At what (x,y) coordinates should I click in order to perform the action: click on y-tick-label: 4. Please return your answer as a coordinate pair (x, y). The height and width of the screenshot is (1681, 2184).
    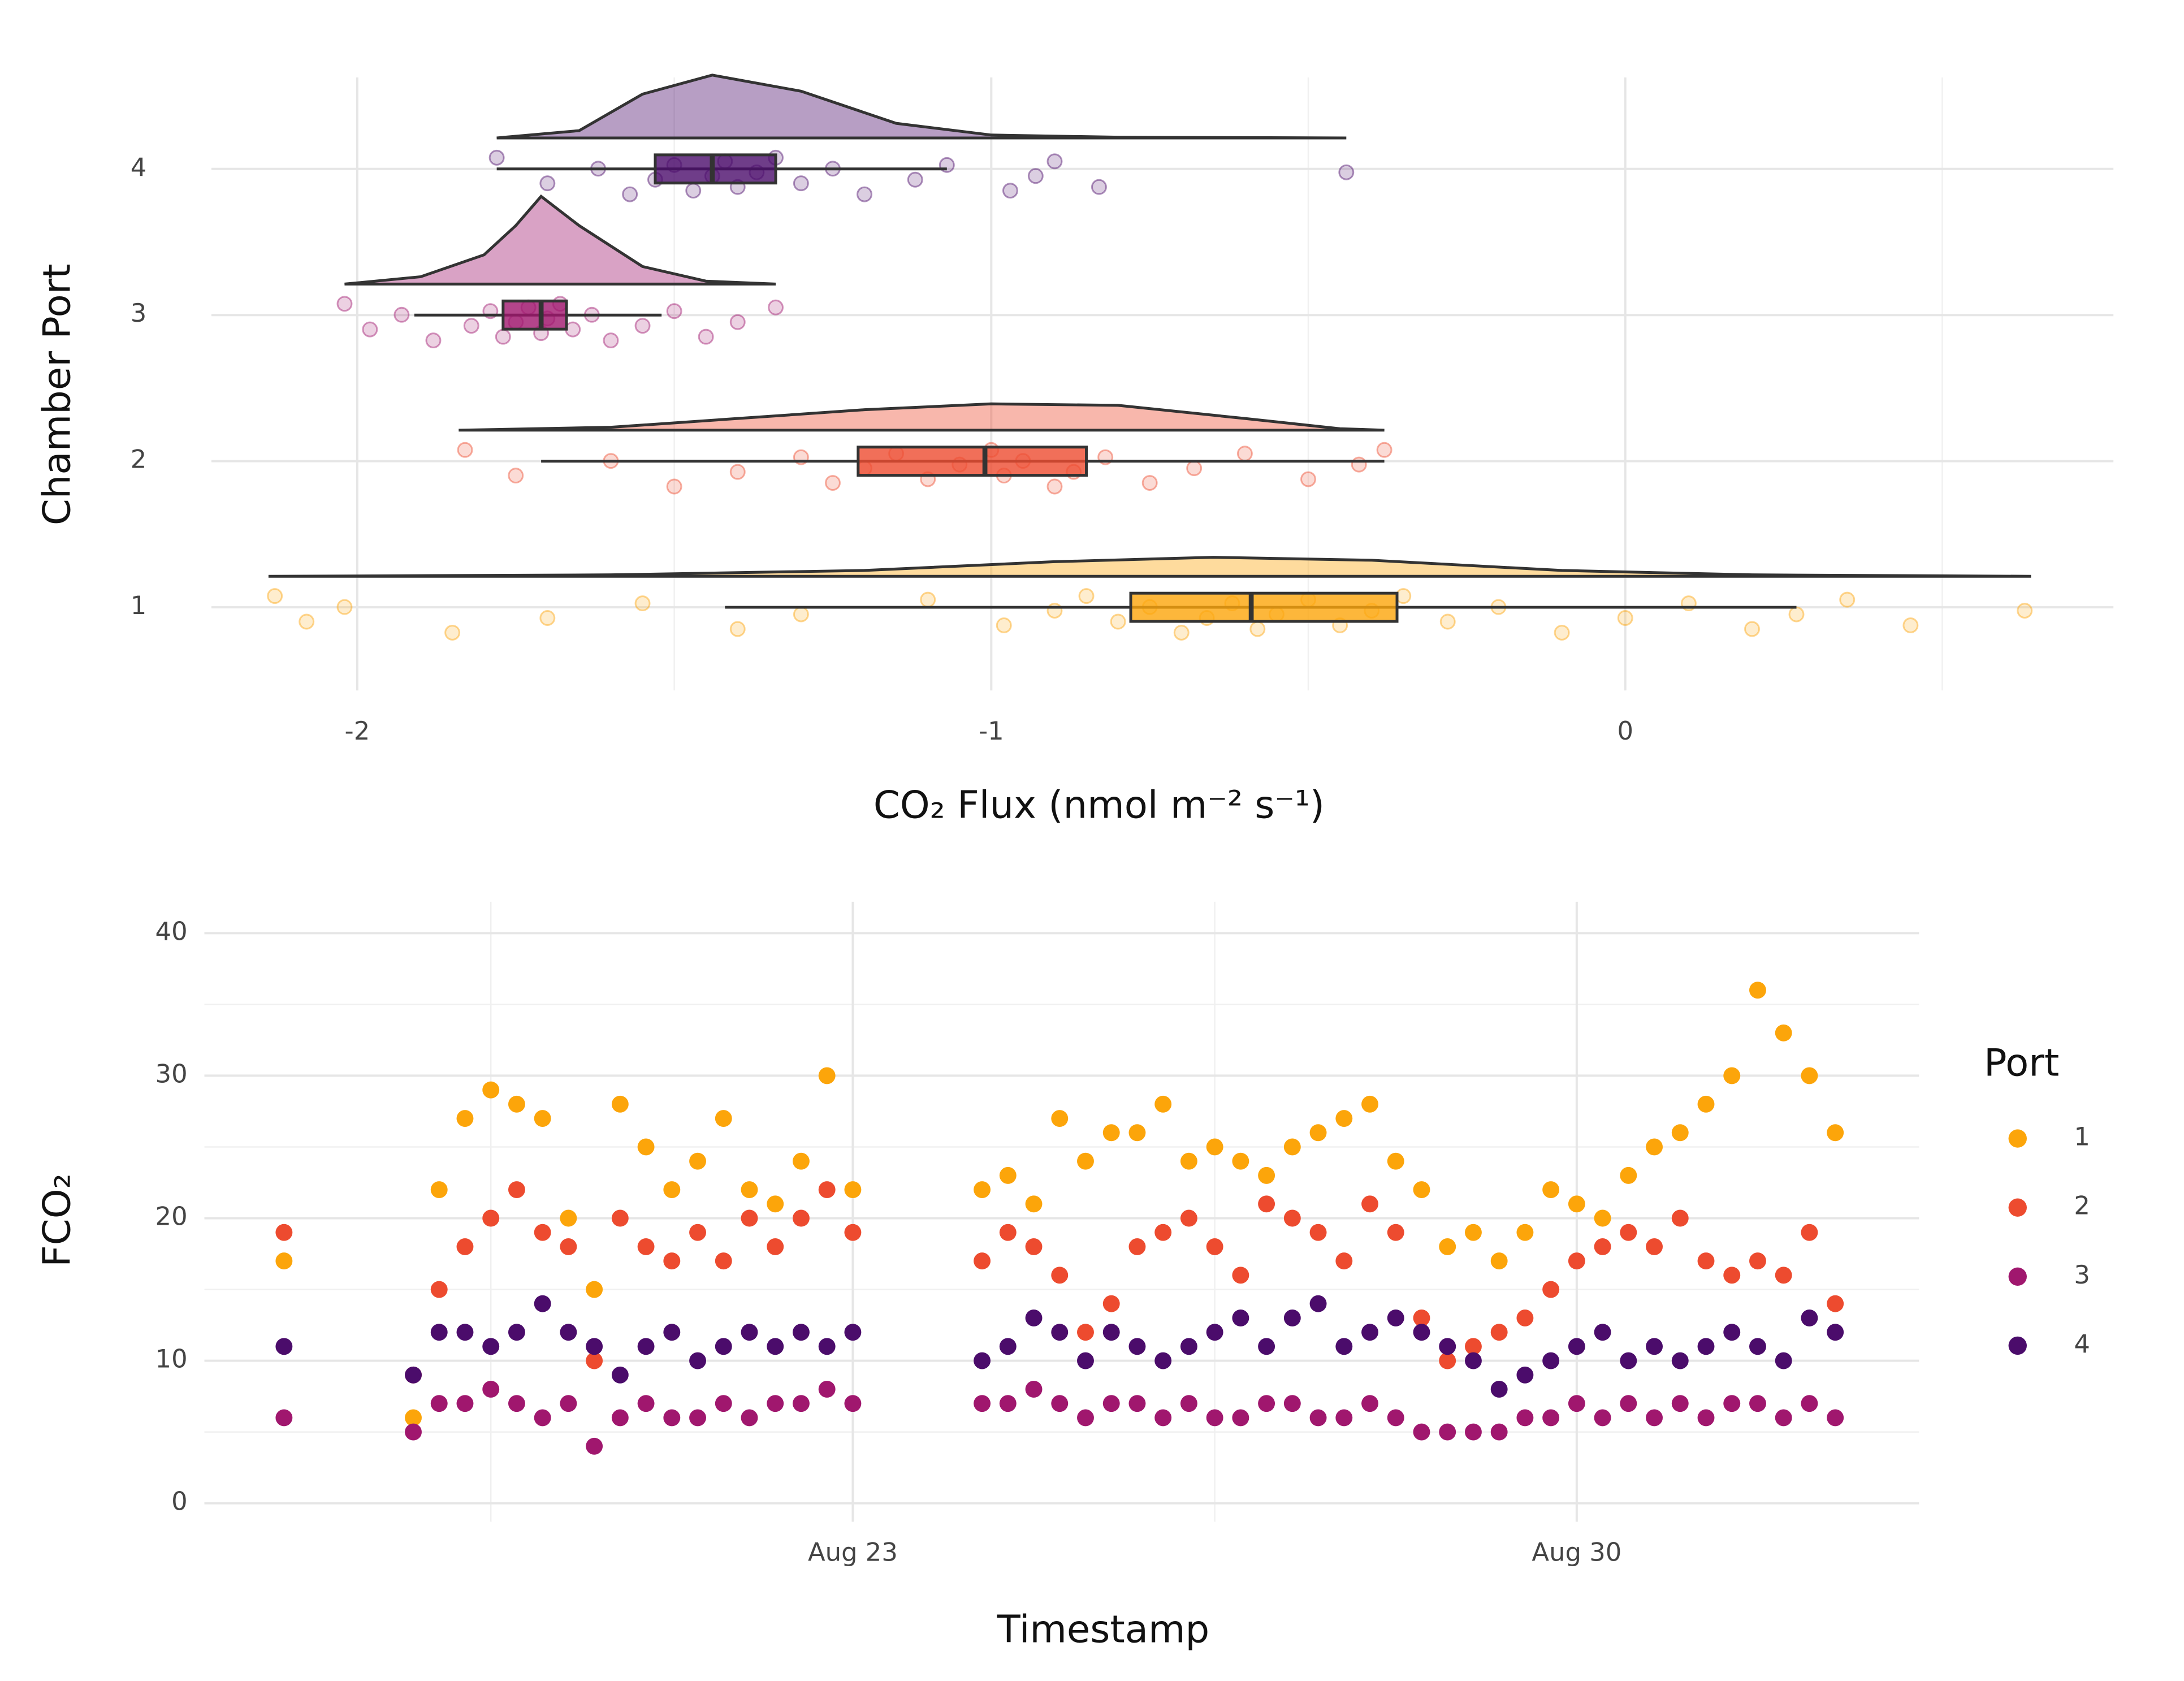
    Looking at the image, I should click on (139, 167).